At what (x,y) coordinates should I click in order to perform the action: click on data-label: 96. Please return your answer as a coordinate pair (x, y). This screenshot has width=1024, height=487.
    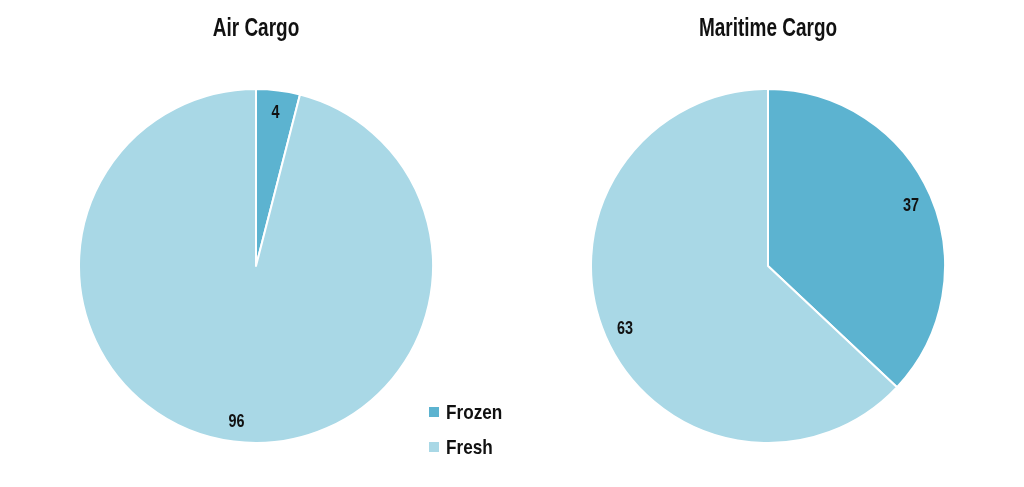
    Looking at the image, I should click on (236, 420).